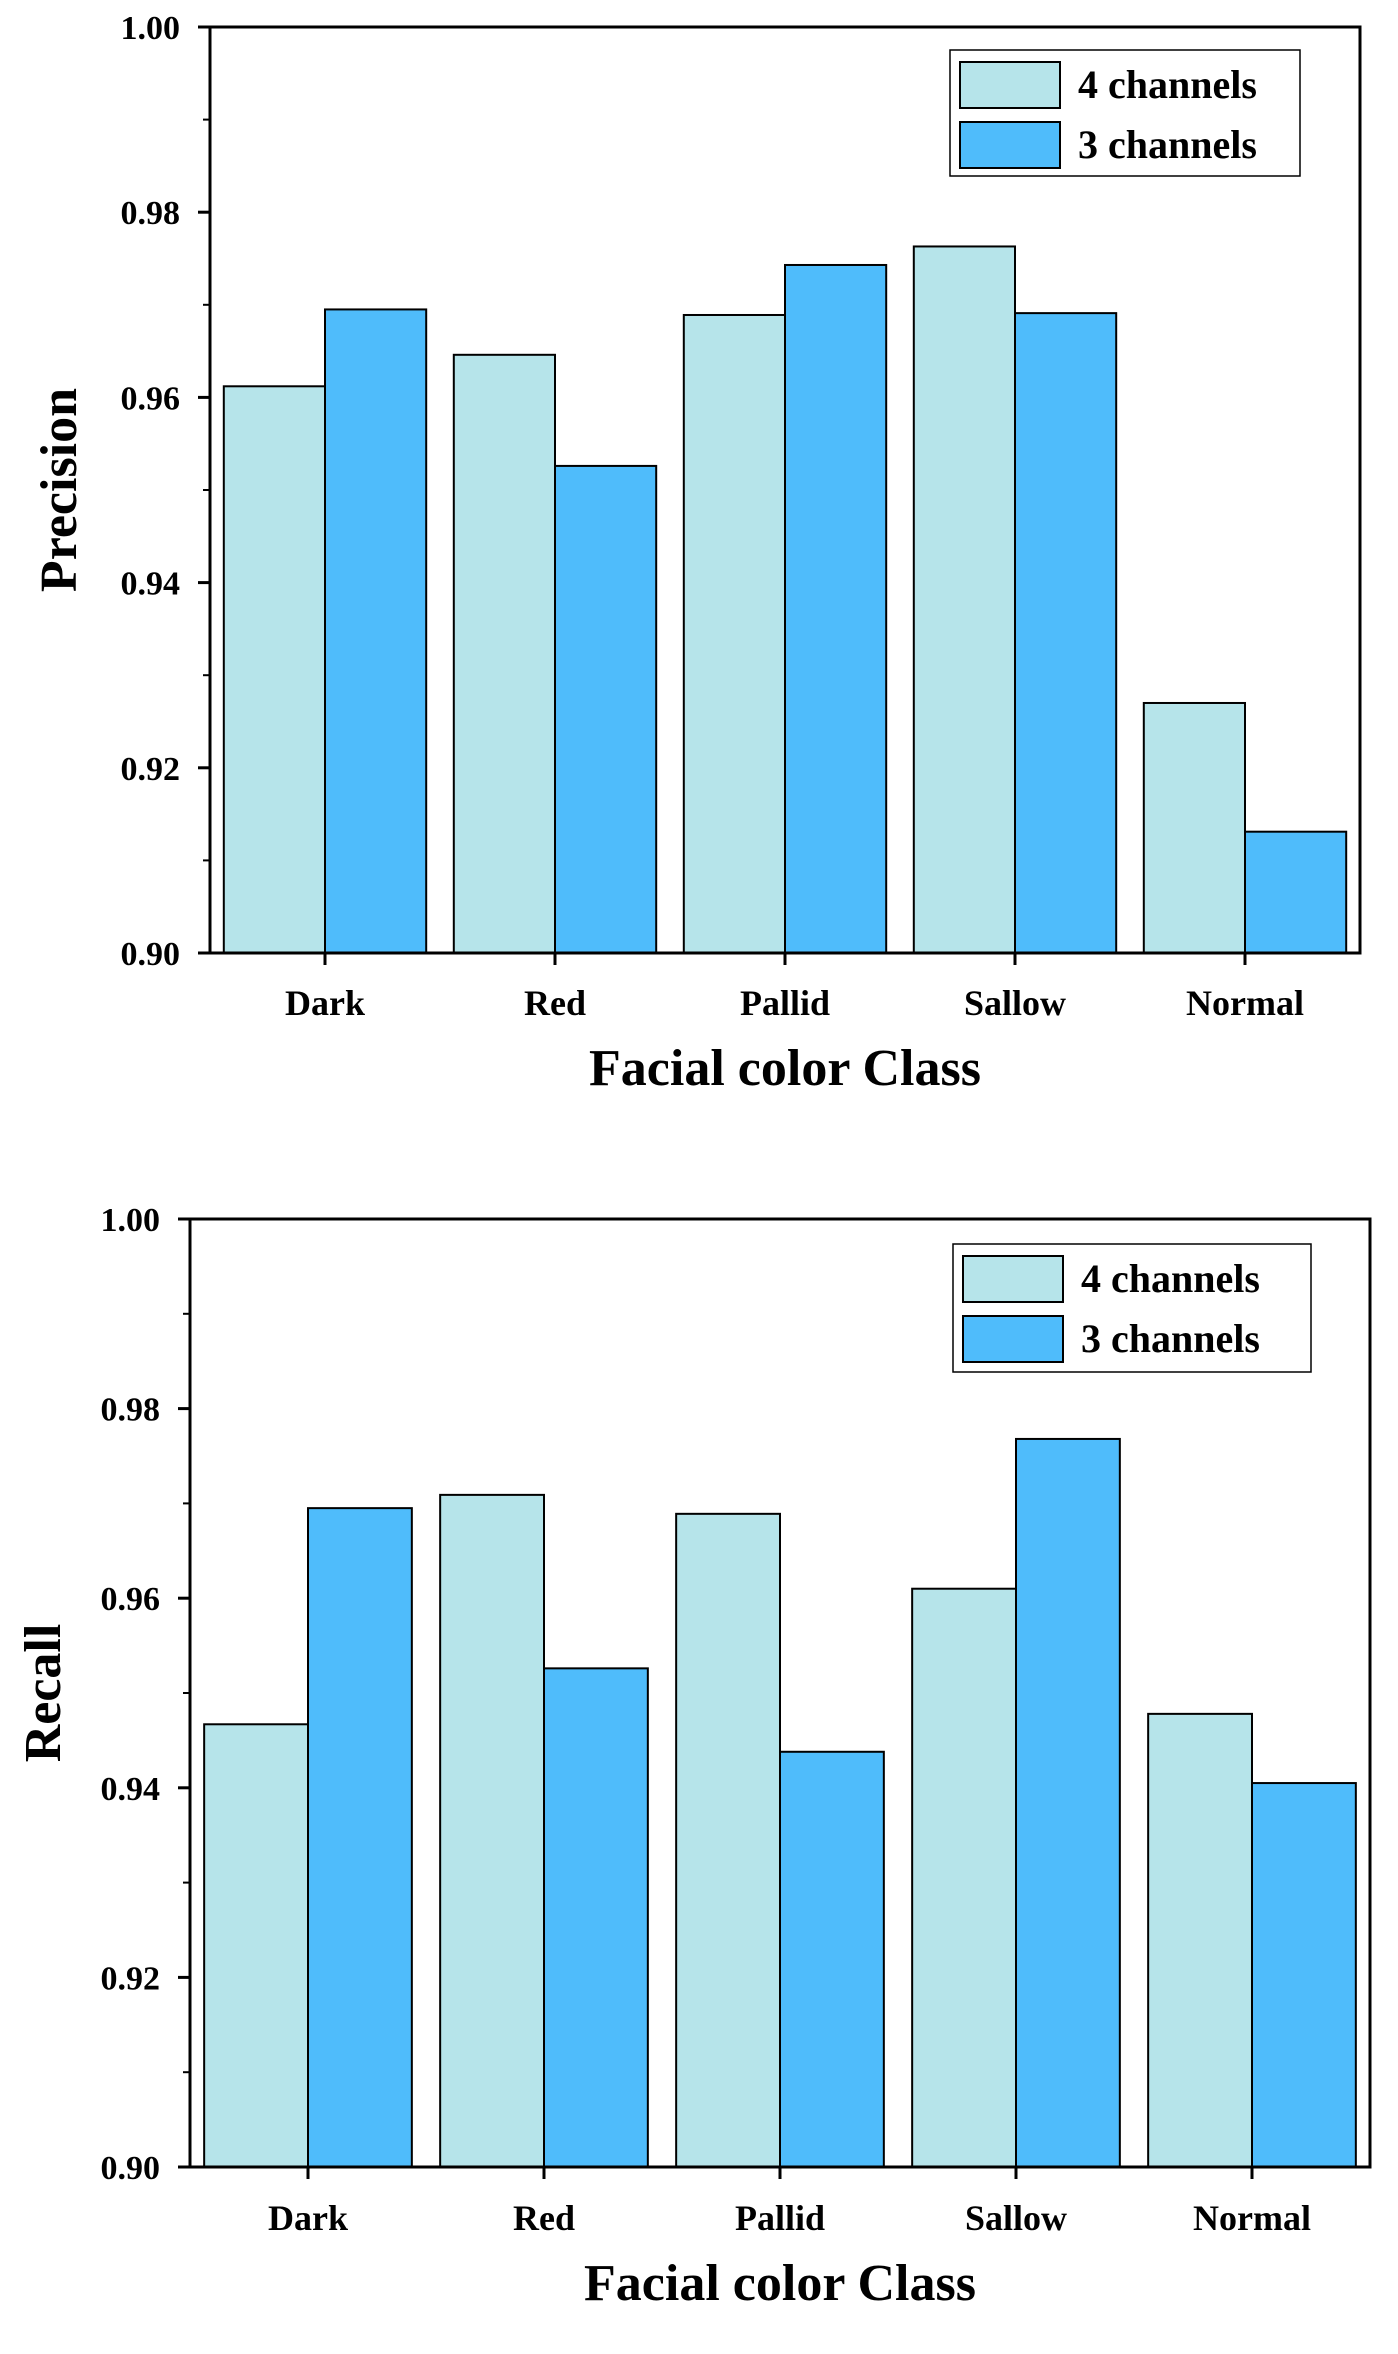 This screenshot has height=2354, width=1398. Describe the element at coordinates (1167, 144) in the screenshot. I see `chart-1-legend-label-2: 3 channels` at that location.